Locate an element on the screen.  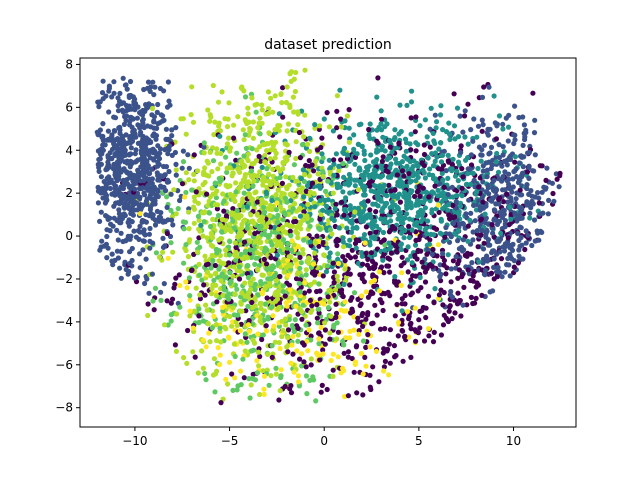
y-tick-label: 0 is located at coordinates (69, 236).